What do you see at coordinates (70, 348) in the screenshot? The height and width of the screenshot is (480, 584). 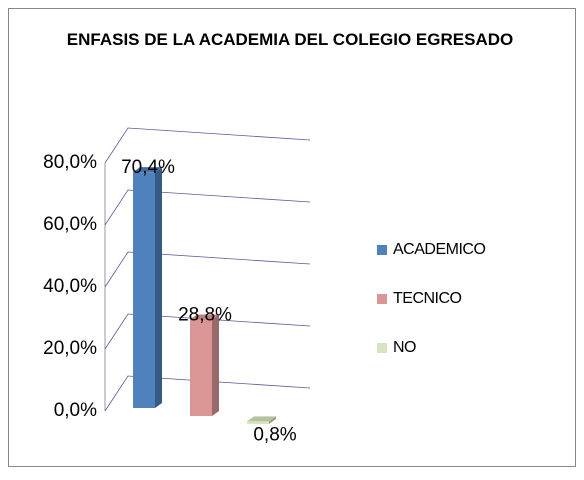 I see `y-tick-label: 20,0%` at bounding box center [70, 348].